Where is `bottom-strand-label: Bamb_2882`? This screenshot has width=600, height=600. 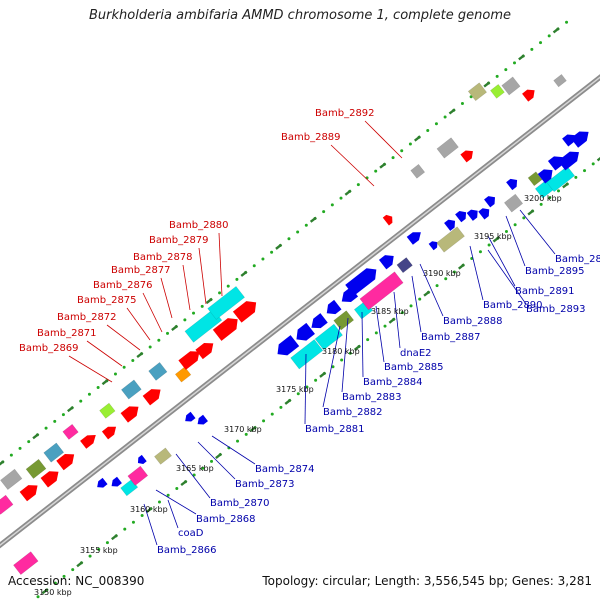
bottom-strand-label: Bamb_2882 is located at coordinates (353, 412).